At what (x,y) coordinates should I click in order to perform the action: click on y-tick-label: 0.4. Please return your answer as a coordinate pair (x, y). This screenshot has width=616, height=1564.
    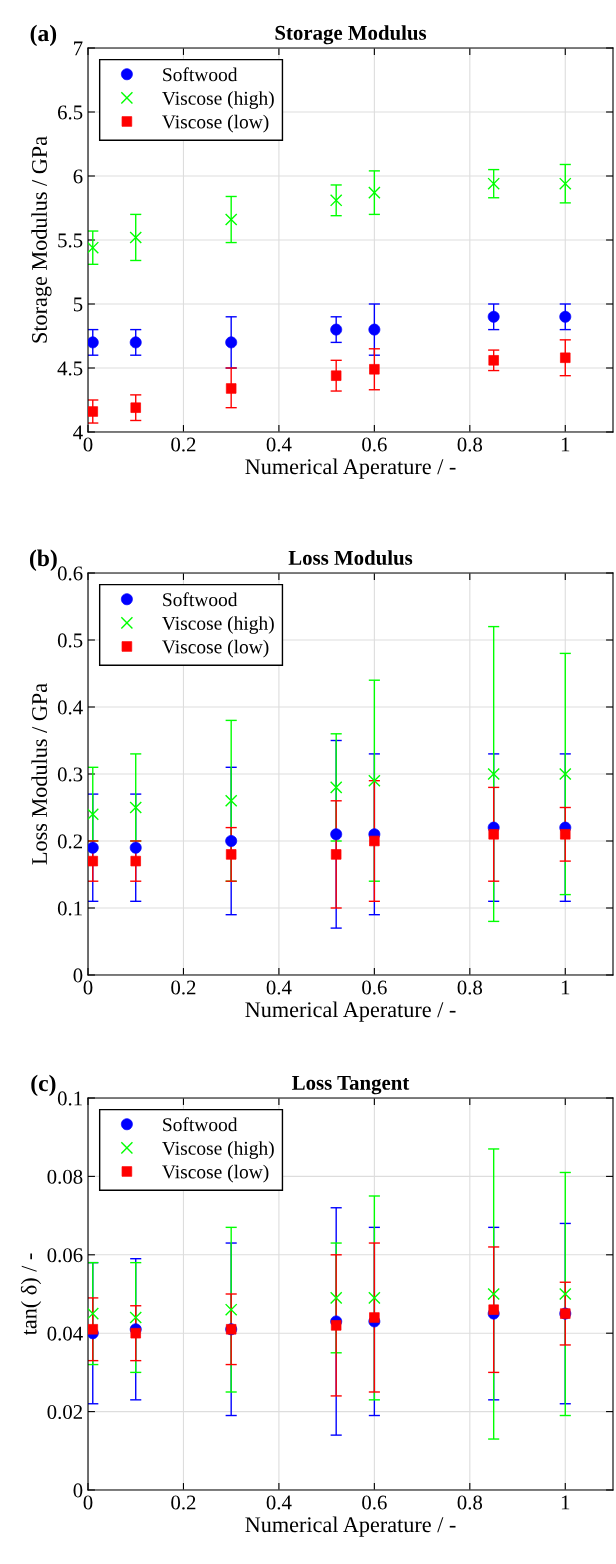
    Looking at the image, I should click on (70, 707).